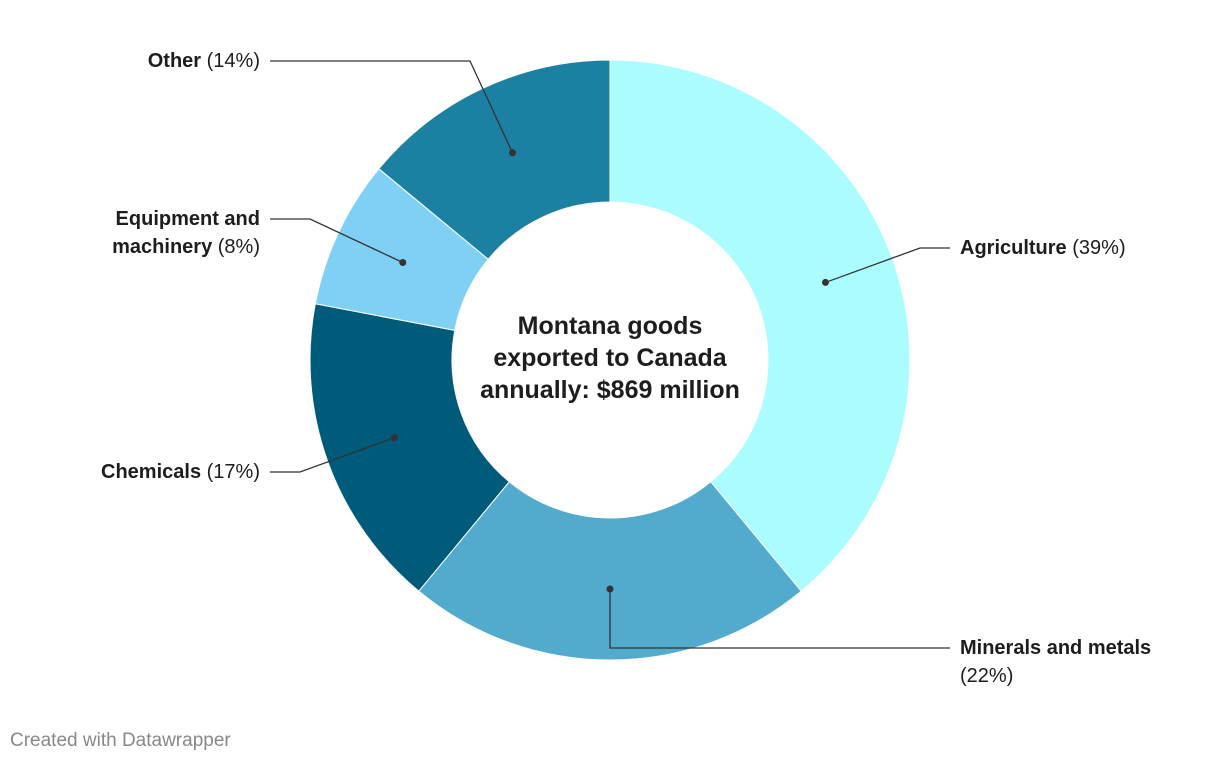 This screenshot has height=766, width=1220. What do you see at coordinates (1075, 662) in the screenshot?
I see `slice-label: Minerals and metals (22%)` at bounding box center [1075, 662].